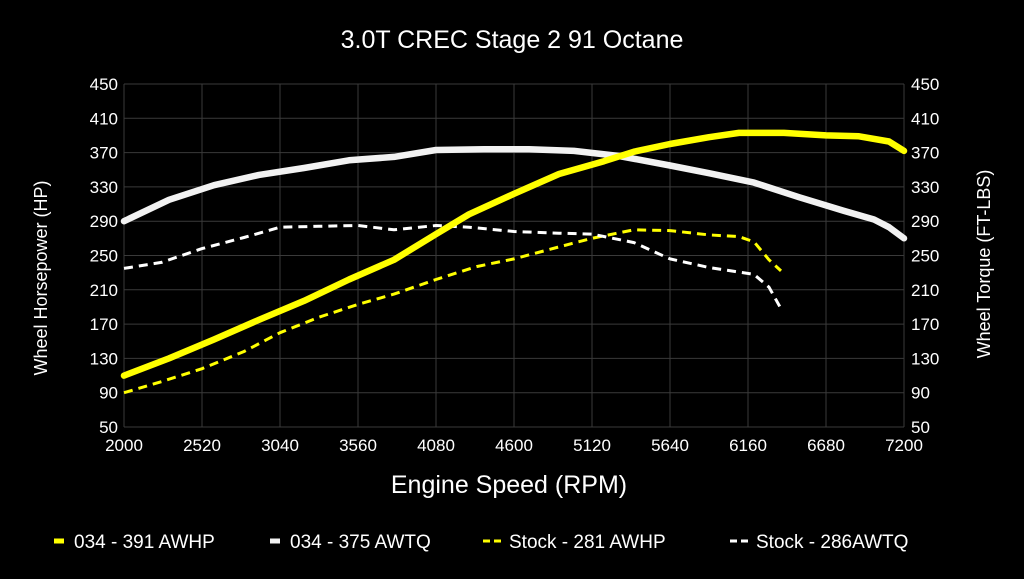  I want to click on y-axis-right: 50 90 130 170 210 250 290 330 370 410 450, so click(925, 256).